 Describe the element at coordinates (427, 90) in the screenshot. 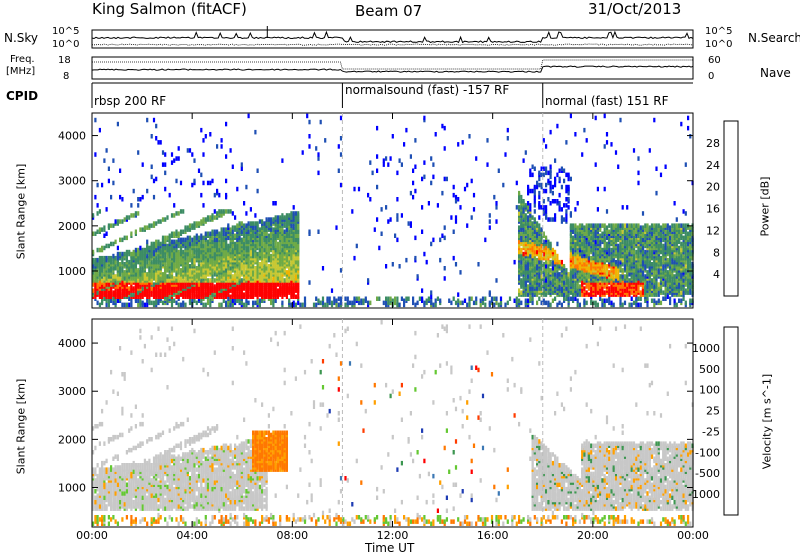

I see `cpid-segment-2: normalsound (fast) -157 RF` at that location.